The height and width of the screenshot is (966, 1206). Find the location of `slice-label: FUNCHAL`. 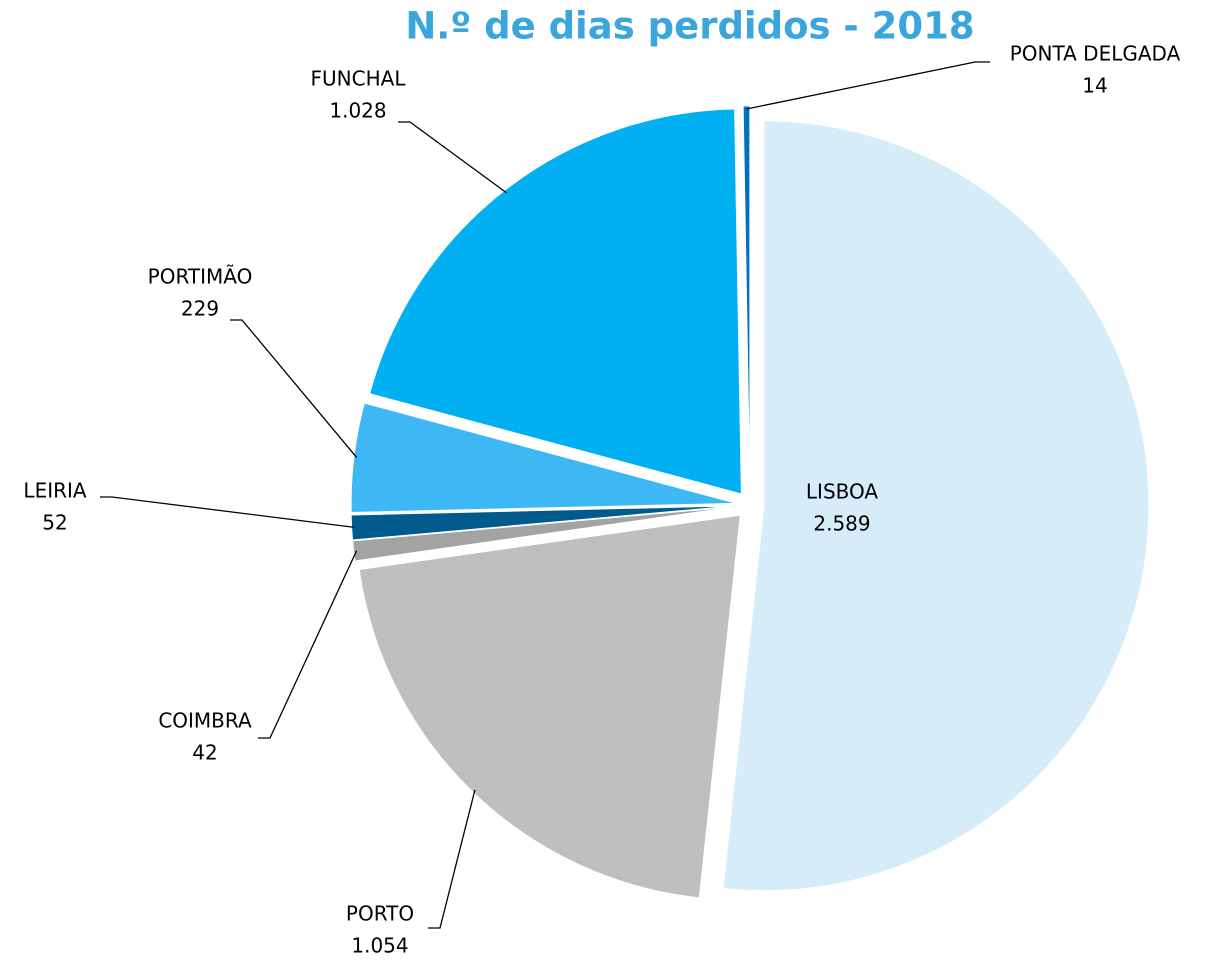

slice-label: FUNCHAL is located at coordinates (359, 79).